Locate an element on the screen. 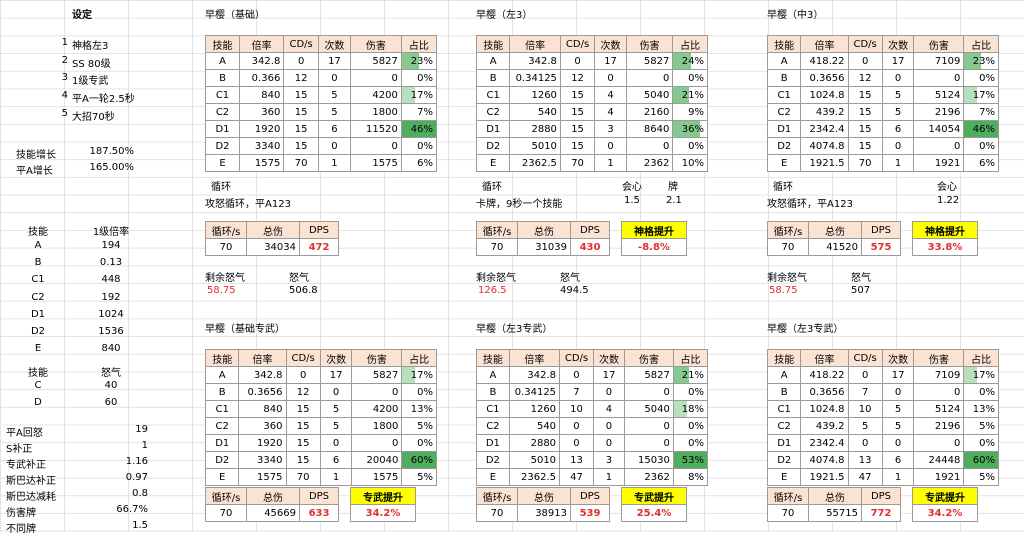  table-row: D2 5010 13 3 15030 53% is located at coordinates (592, 460).